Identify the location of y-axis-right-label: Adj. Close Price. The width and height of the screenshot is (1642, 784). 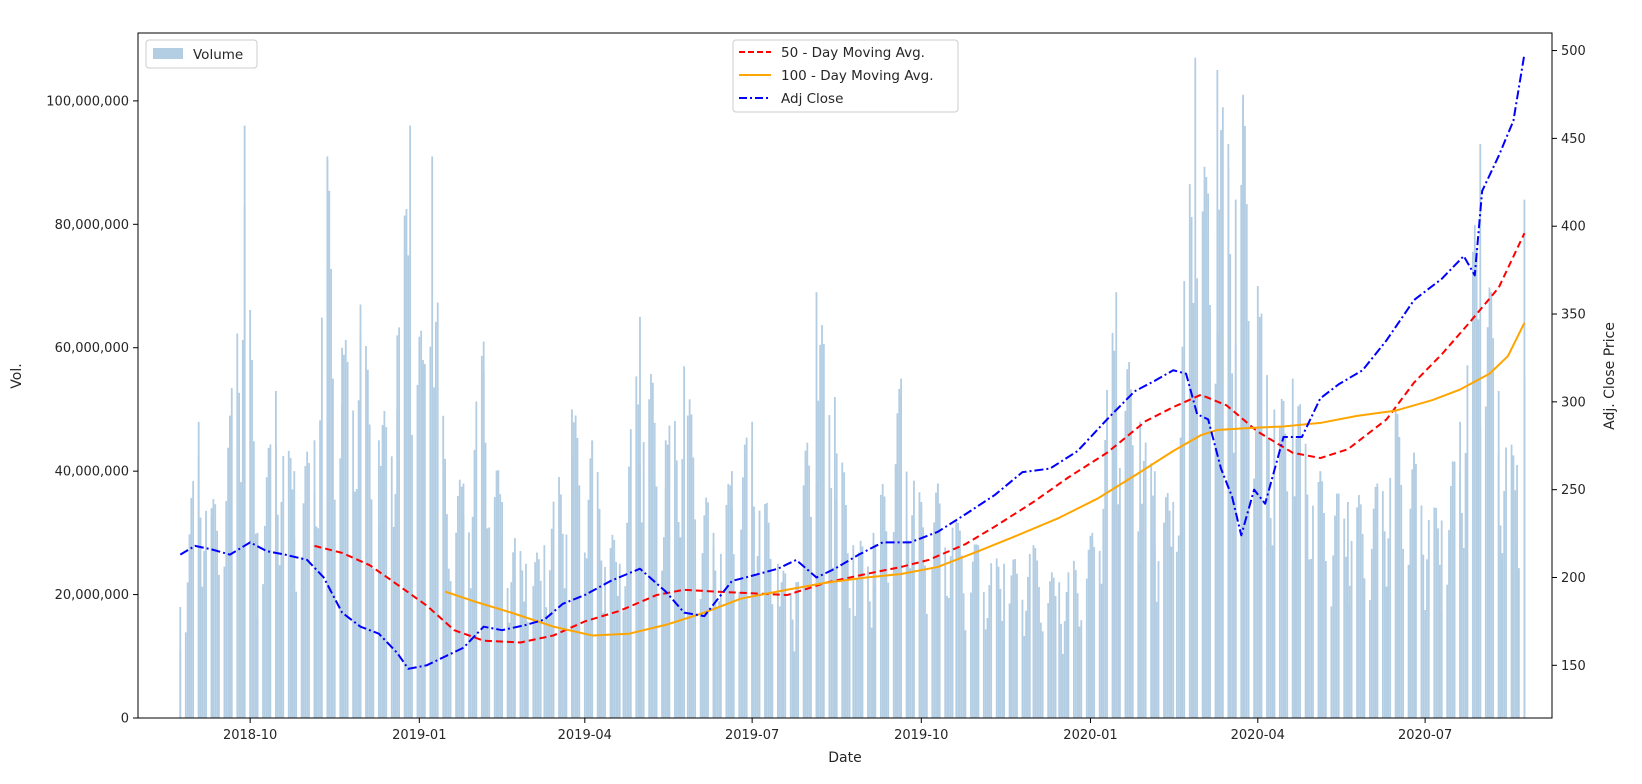
(1610, 376).